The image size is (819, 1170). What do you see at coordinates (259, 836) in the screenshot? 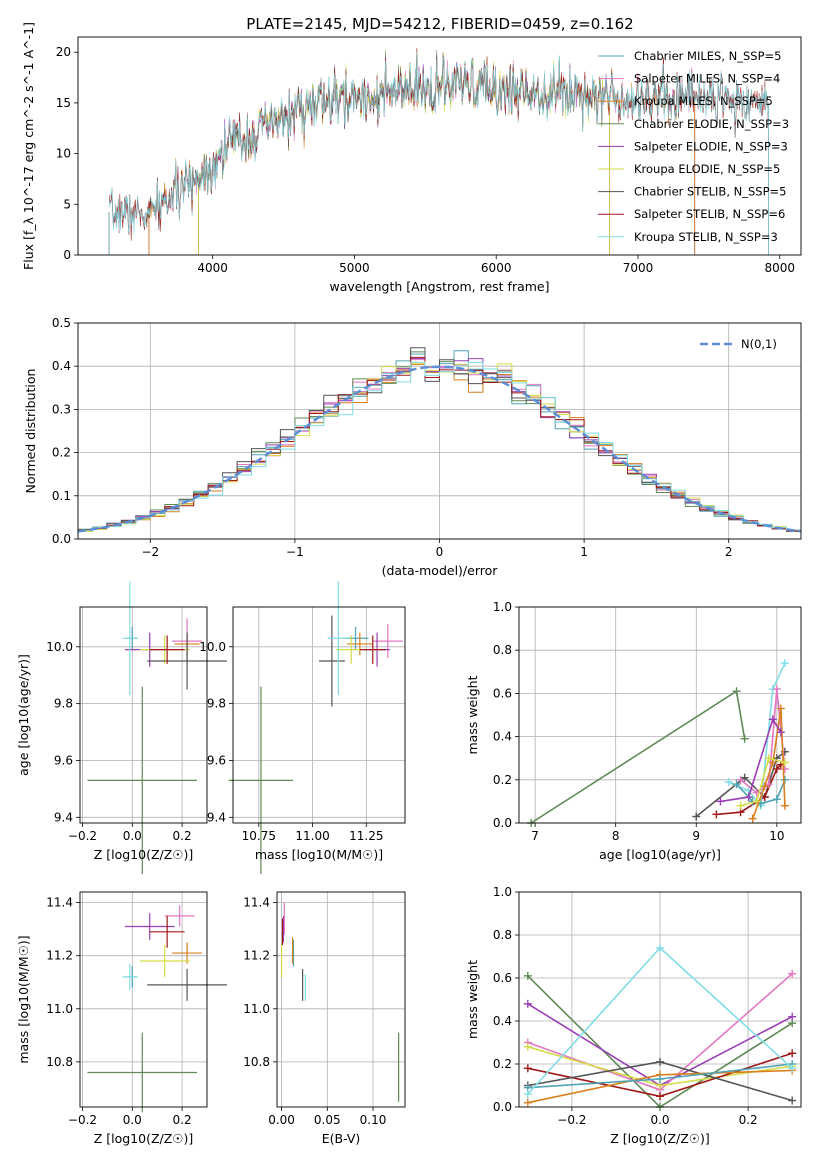
I see `x-tick-label: 10.75` at bounding box center [259, 836].